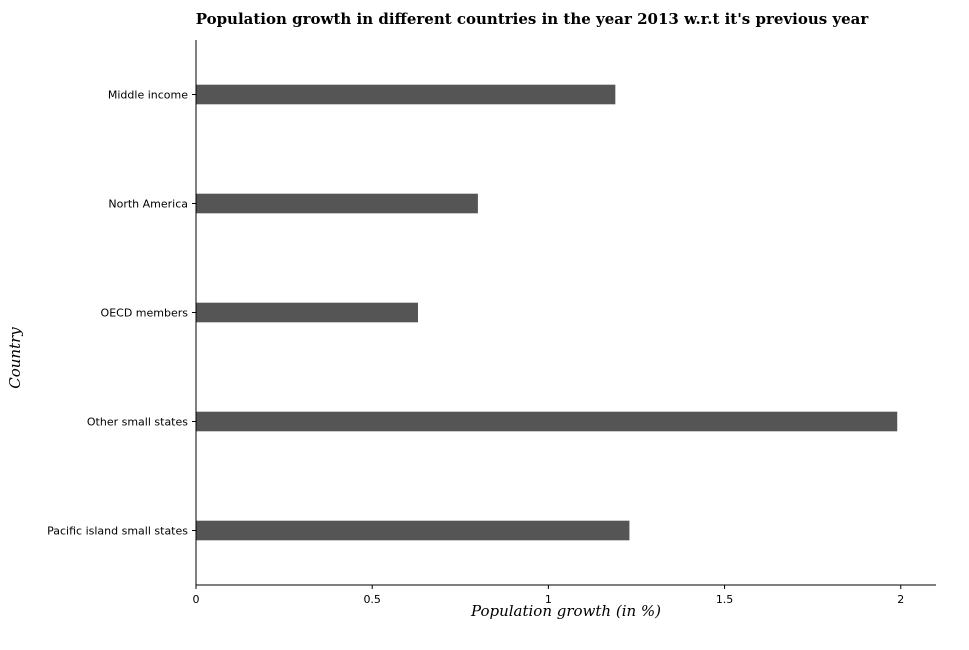 Image resolution: width=969 pixels, height=650 pixels. What do you see at coordinates (196, 599) in the screenshot?
I see `x-tick-label: 0` at bounding box center [196, 599].